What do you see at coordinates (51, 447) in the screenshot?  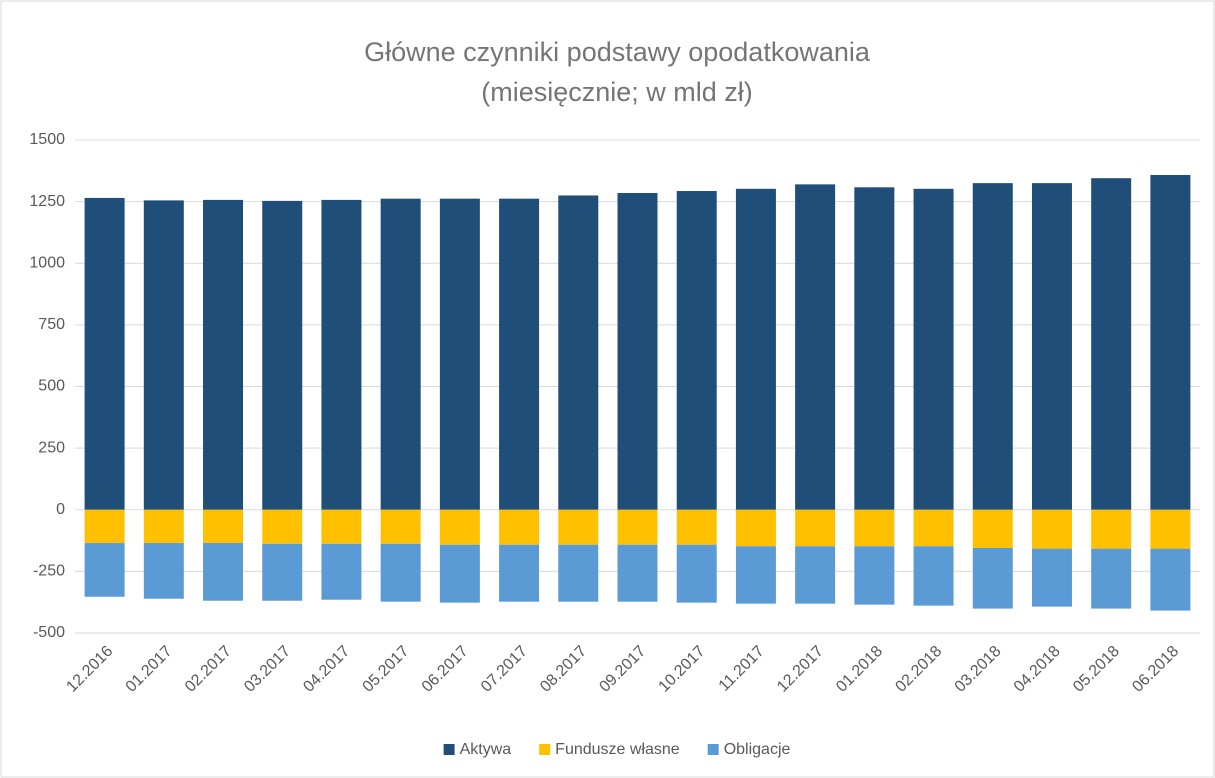 I see `y-tick-label: 250` at bounding box center [51, 447].